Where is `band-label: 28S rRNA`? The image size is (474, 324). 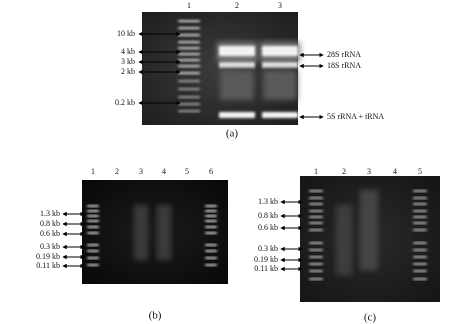
band-label: 28S rRNA is located at coordinates (344, 54).